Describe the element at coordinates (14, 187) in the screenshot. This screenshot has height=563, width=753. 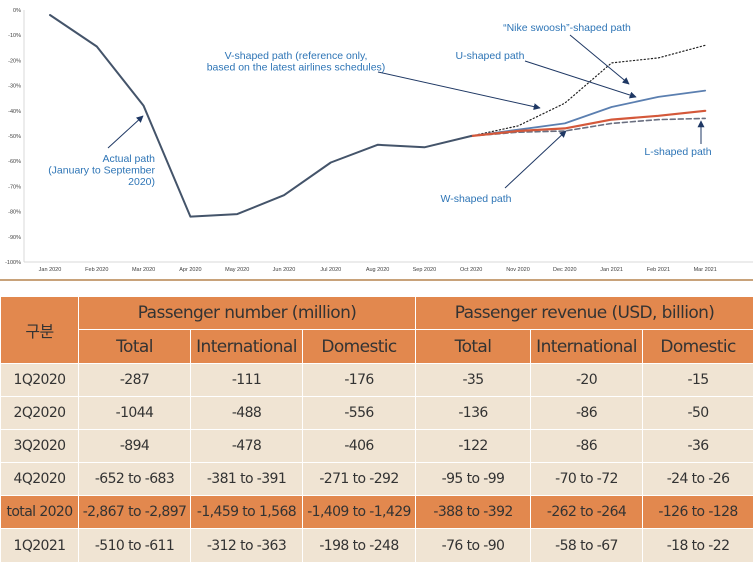
I see `y-tick-label: -70%` at that location.